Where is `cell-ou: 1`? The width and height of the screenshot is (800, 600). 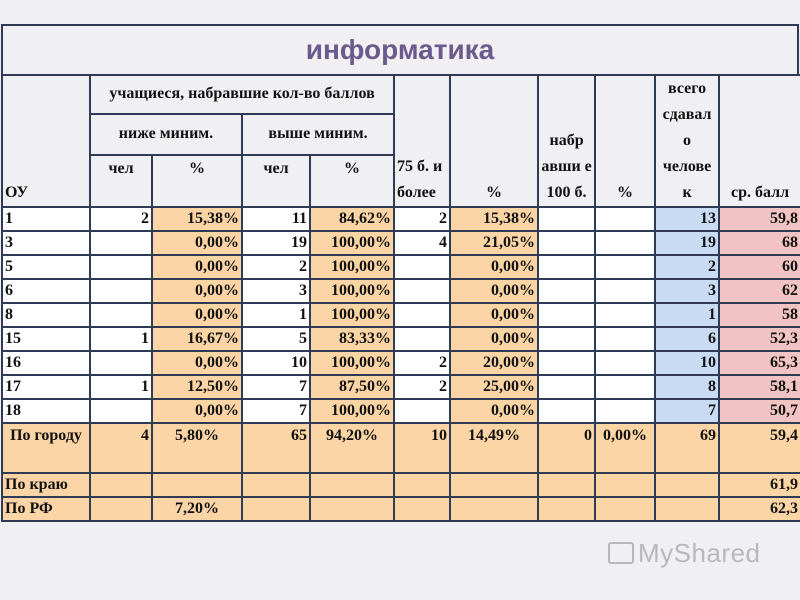 cell-ou: 1 is located at coordinates (46, 219).